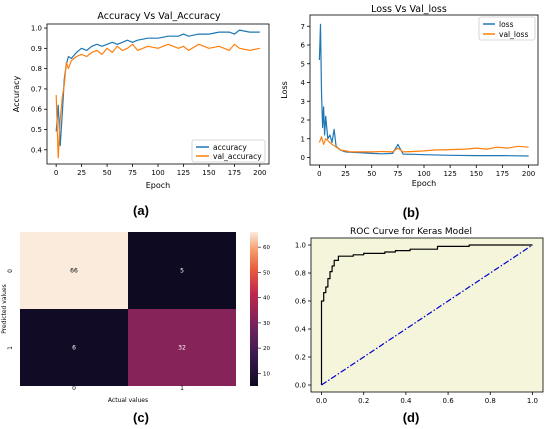 The height and width of the screenshot is (429, 550). I want to click on y-ticks: 0.0 0.2 0.4 0.6 0.8 1.0, so click(303, 316).